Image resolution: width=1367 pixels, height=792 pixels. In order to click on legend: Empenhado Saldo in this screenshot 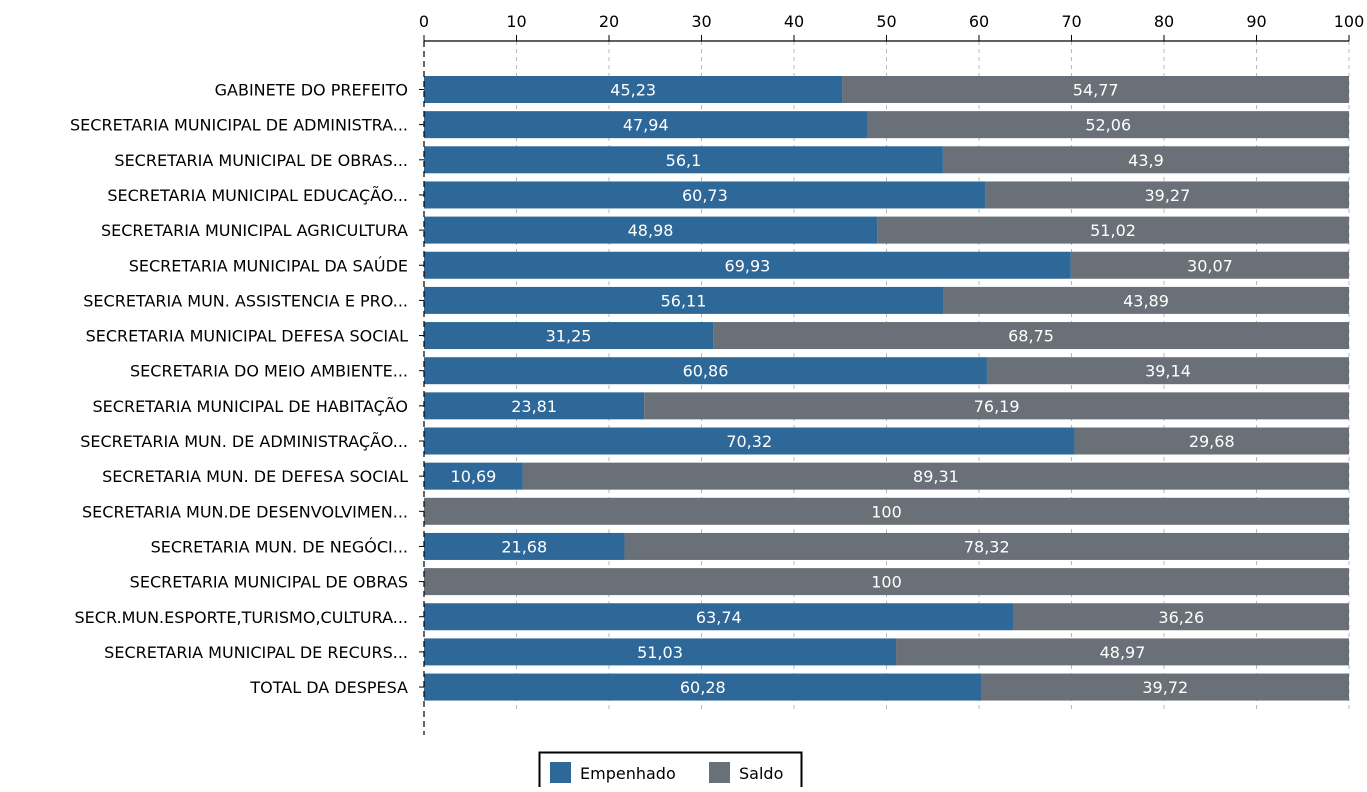, I will do `click(670, 770)`.